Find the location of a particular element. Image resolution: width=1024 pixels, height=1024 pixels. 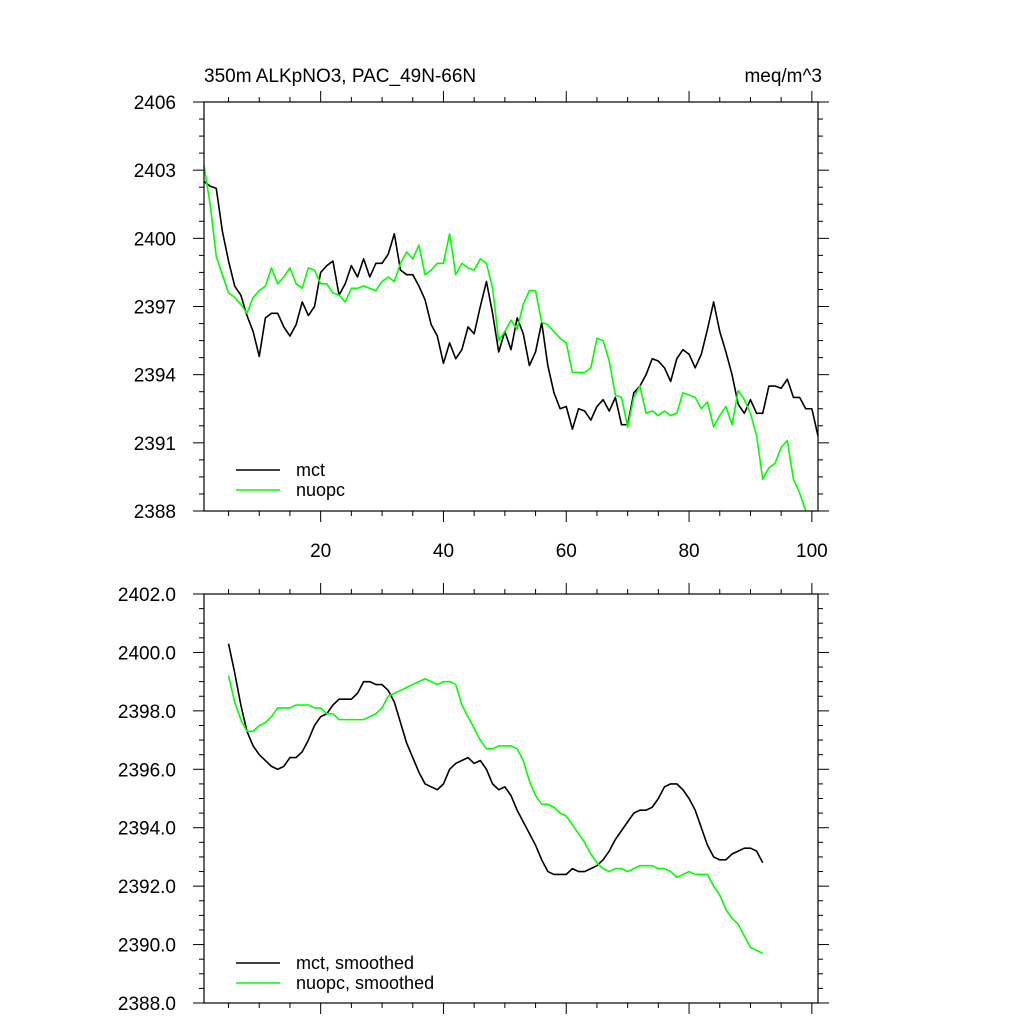

top-chart-ytick-label: 2406 is located at coordinates (155, 103).